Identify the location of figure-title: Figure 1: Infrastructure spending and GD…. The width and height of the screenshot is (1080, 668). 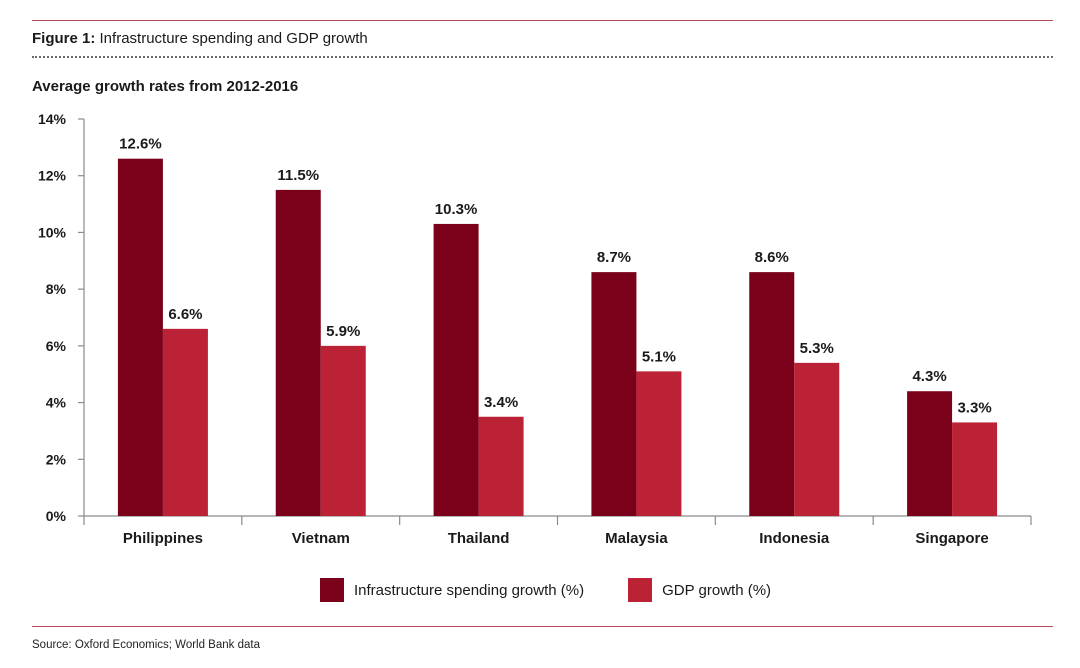
(200, 38).